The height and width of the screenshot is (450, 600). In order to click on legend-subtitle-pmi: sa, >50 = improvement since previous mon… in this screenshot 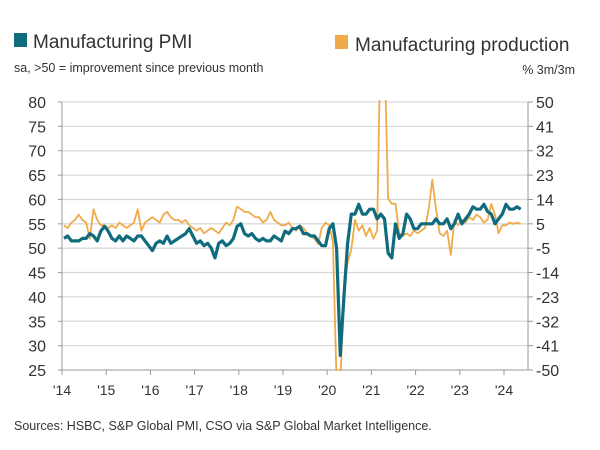, I will do `click(138, 68)`.